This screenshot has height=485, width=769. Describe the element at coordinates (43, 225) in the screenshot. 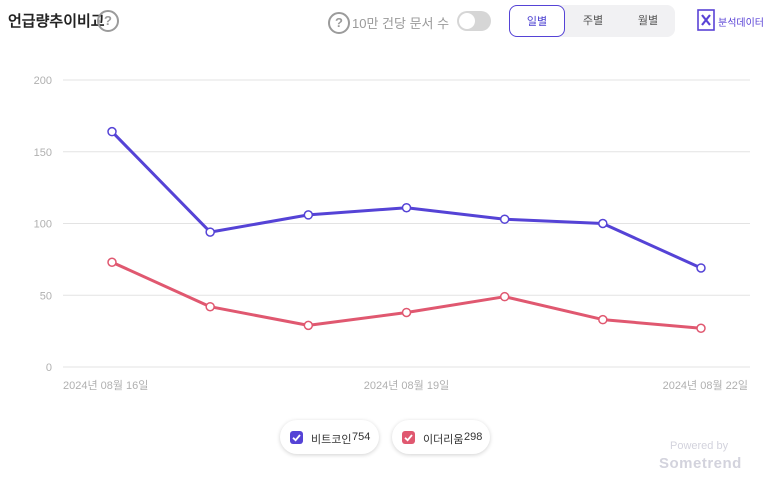

I see `y-tick-label: 100` at that location.